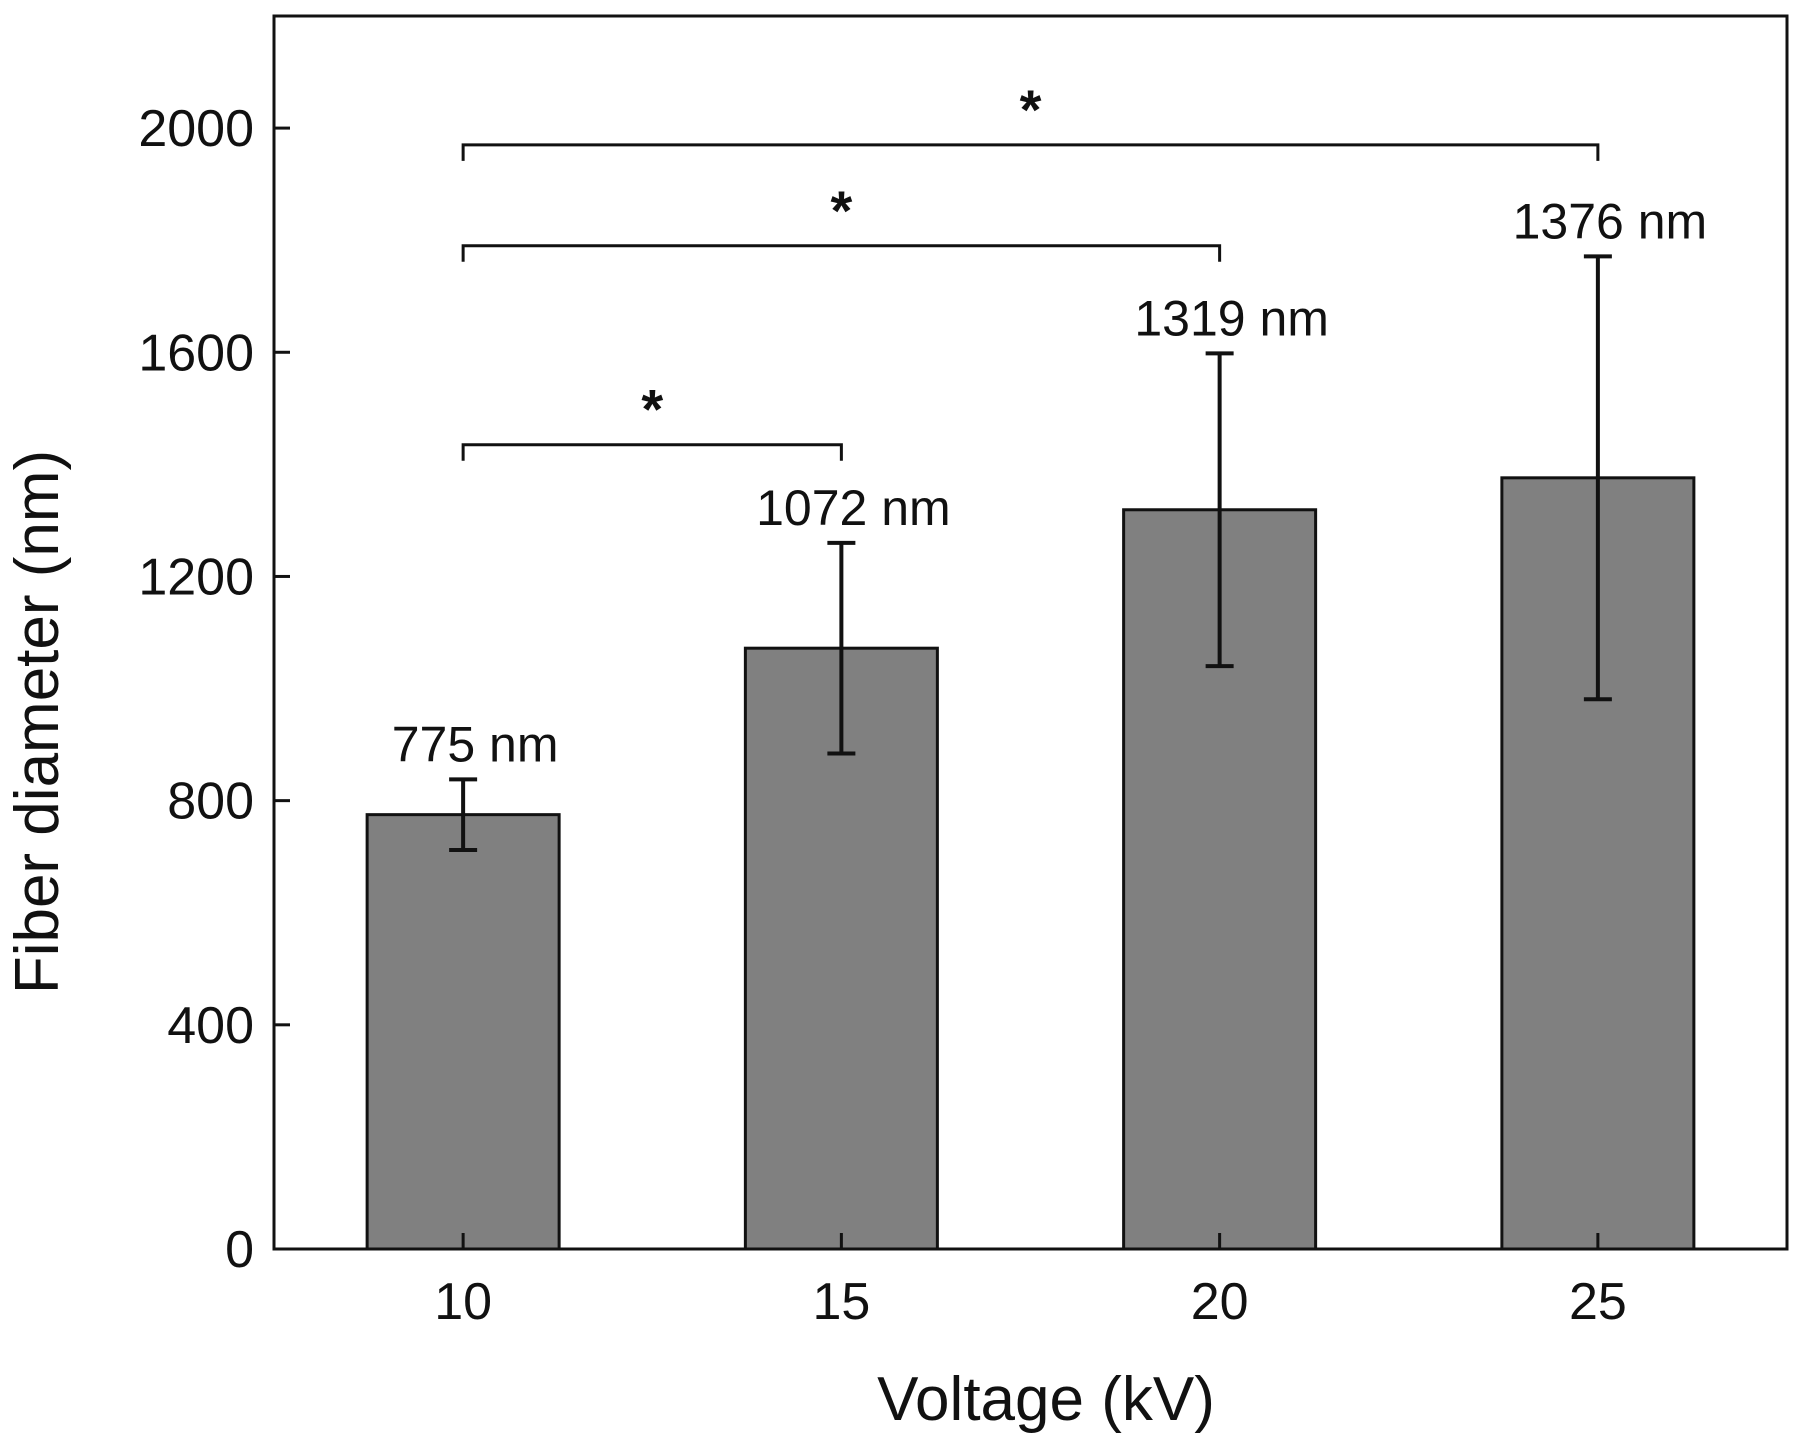 This screenshot has width=1812, height=1450. Describe the element at coordinates (196, 577) in the screenshot. I see `y-tick-label-1200: 1200` at that location.